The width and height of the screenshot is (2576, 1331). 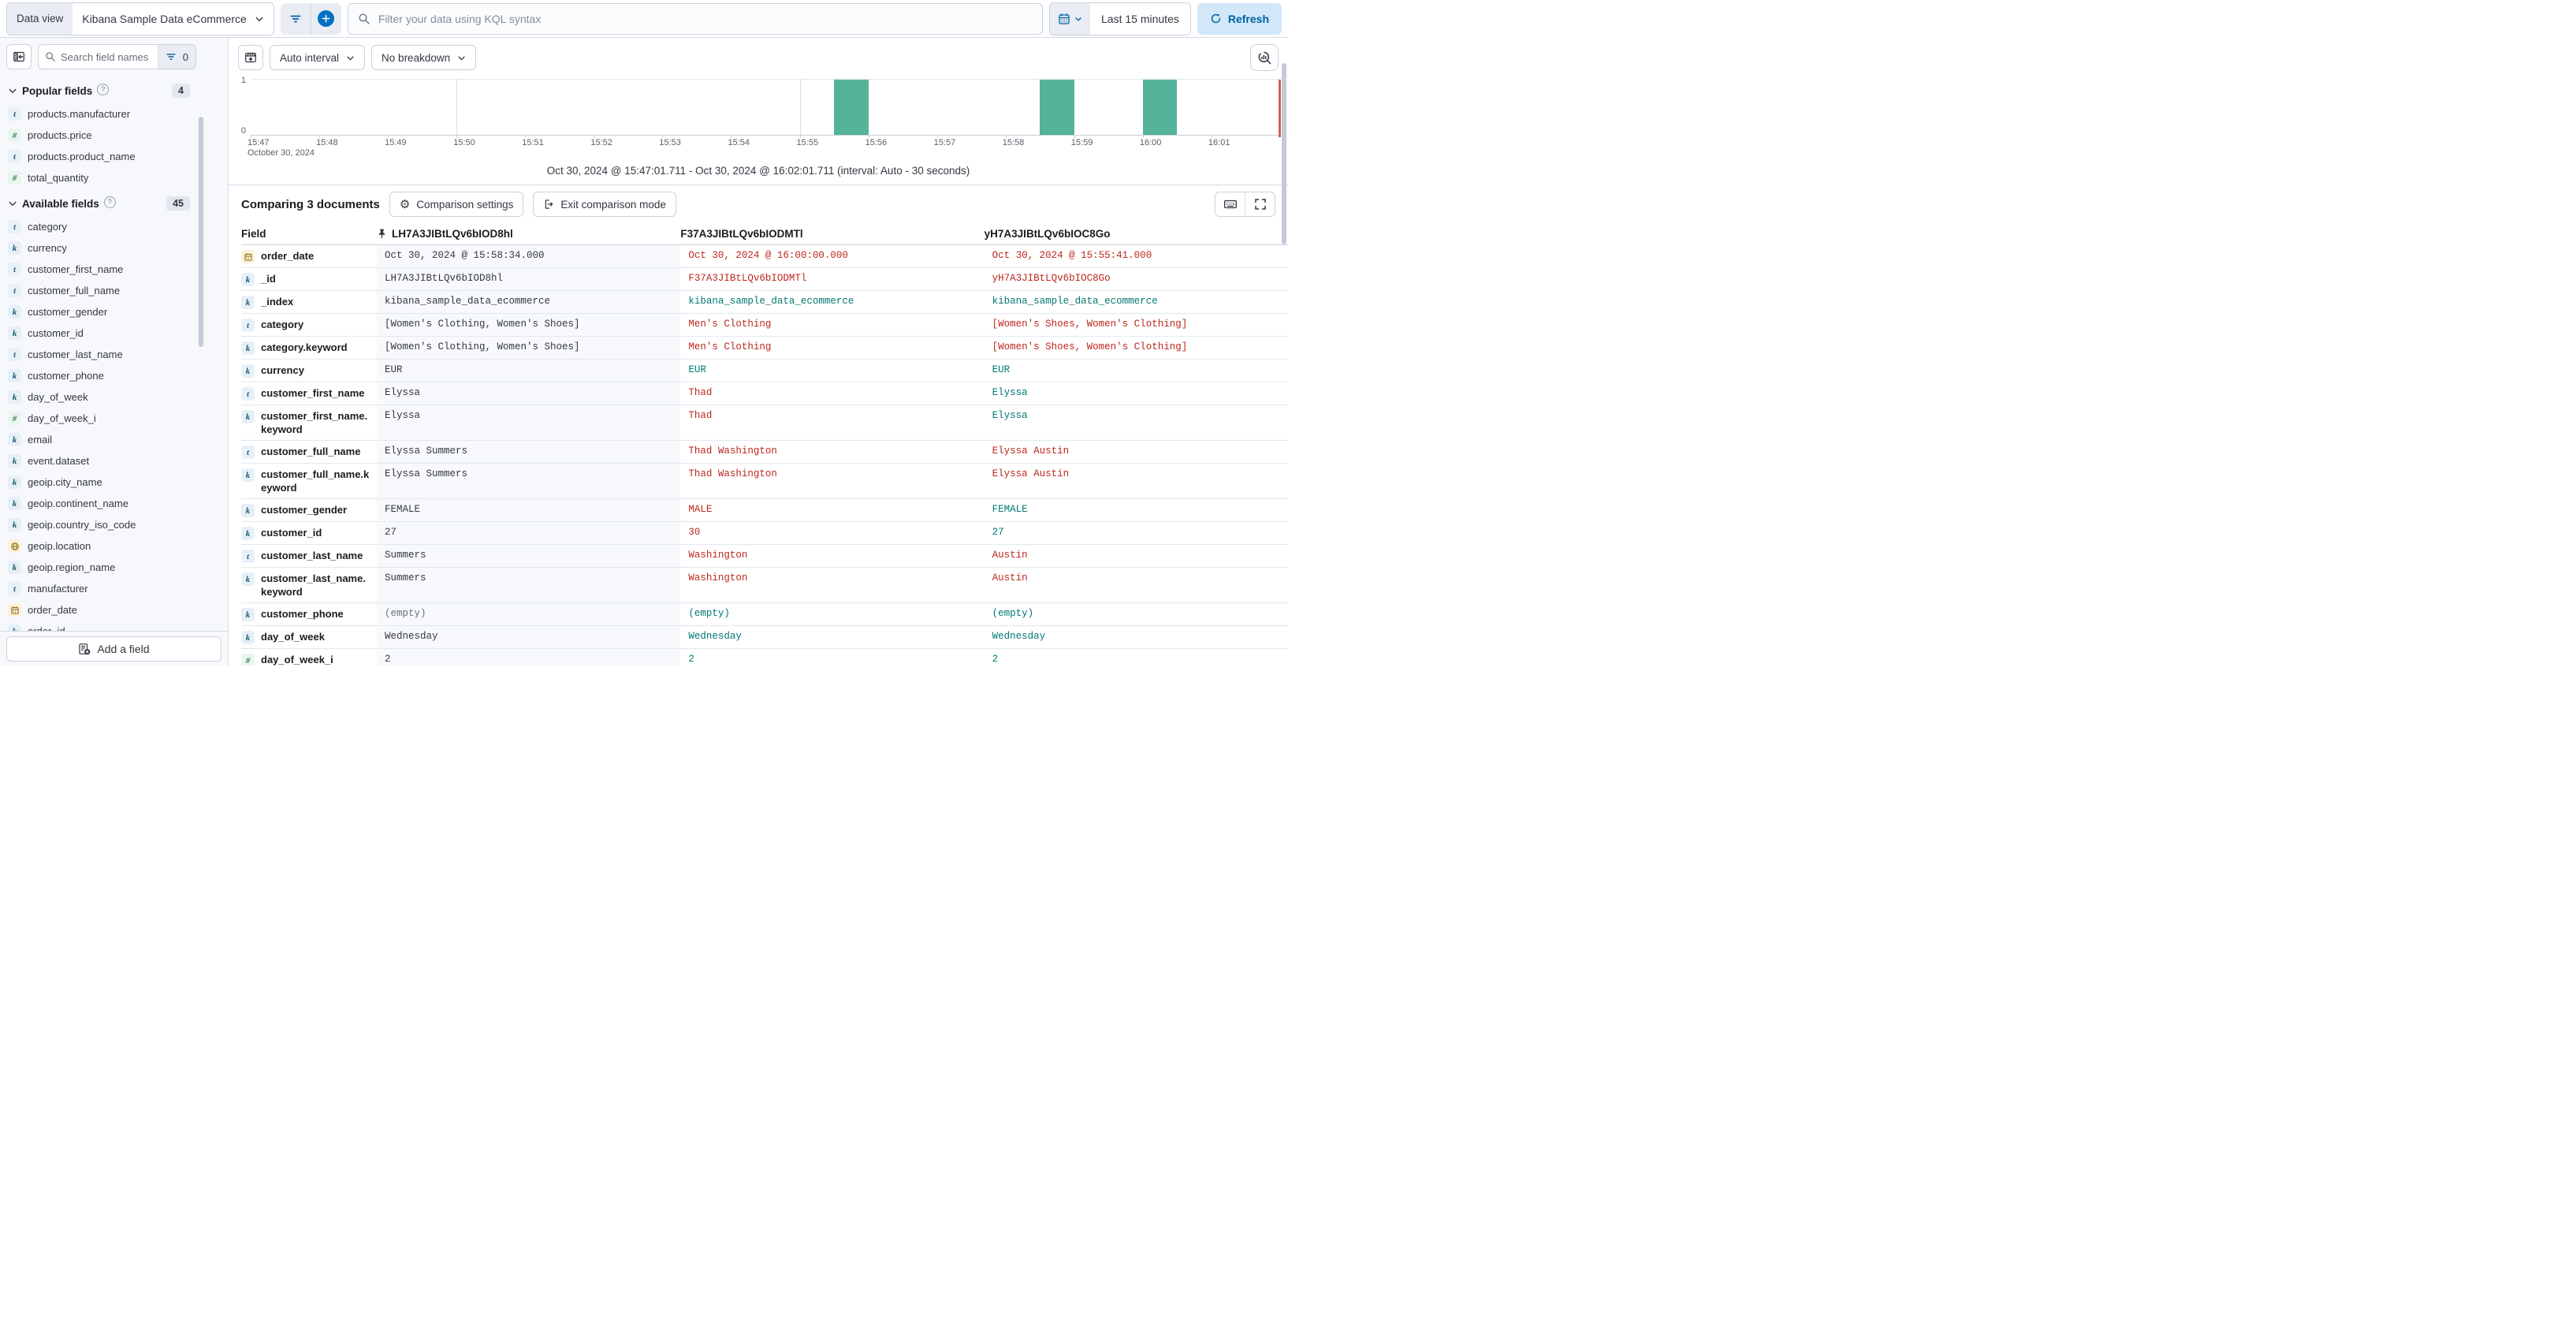 What do you see at coordinates (309, 371) in the screenshot?
I see `field-cell: k currency` at bounding box center [309, 371].